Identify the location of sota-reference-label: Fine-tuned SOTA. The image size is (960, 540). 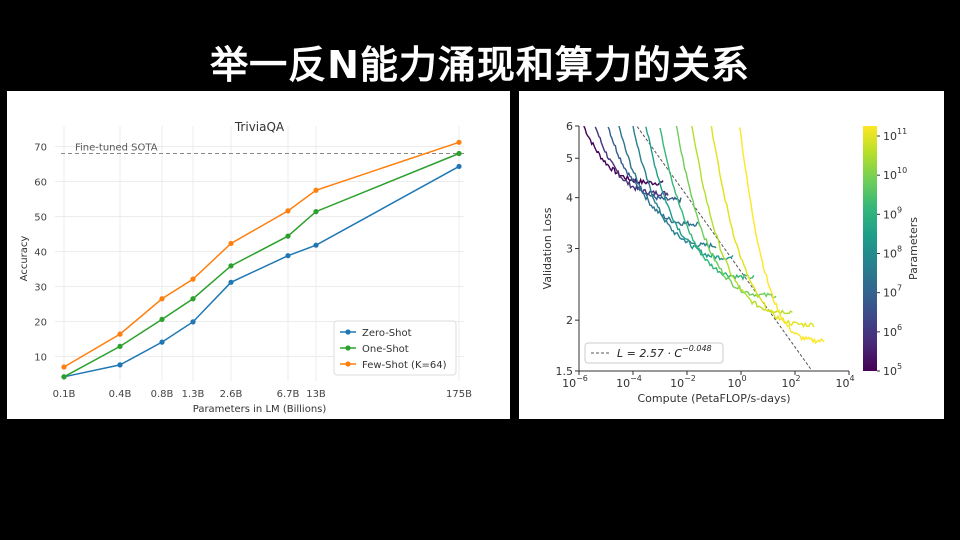
(116, 148).